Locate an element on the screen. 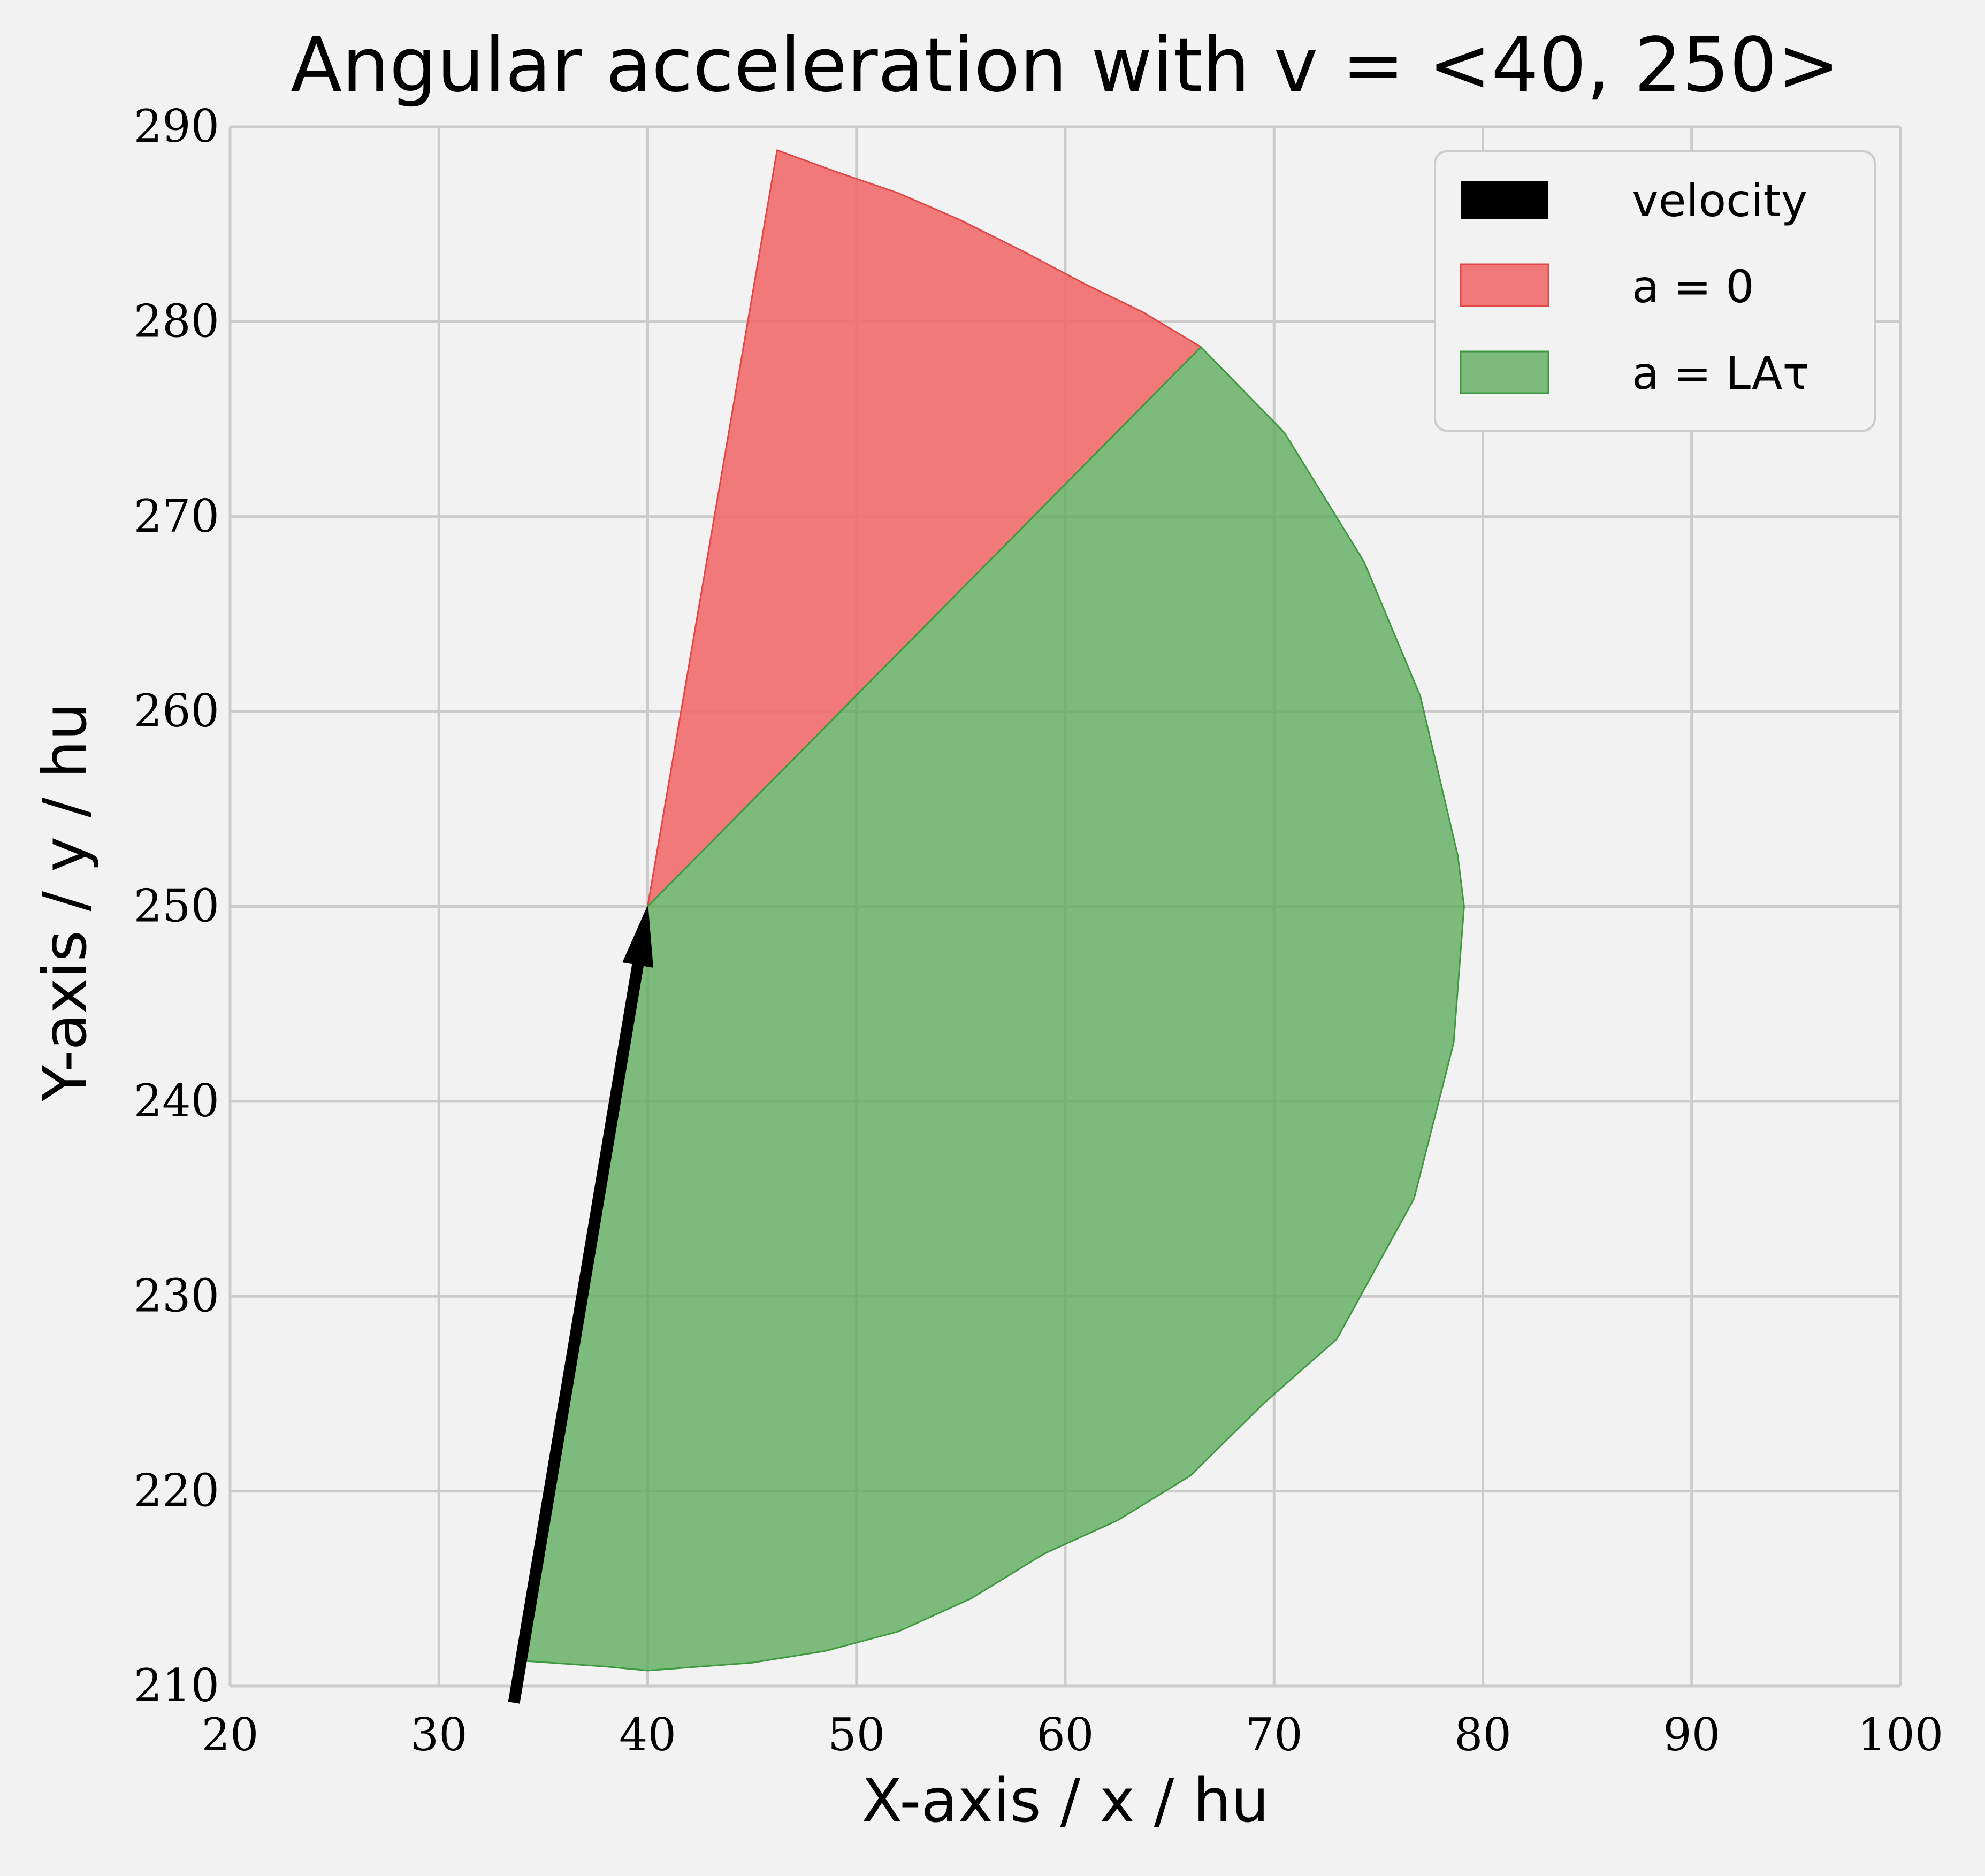 This screenshot has width=1985, height=1876. legend-swatch-velocity is located at coordinates (1504, 200).